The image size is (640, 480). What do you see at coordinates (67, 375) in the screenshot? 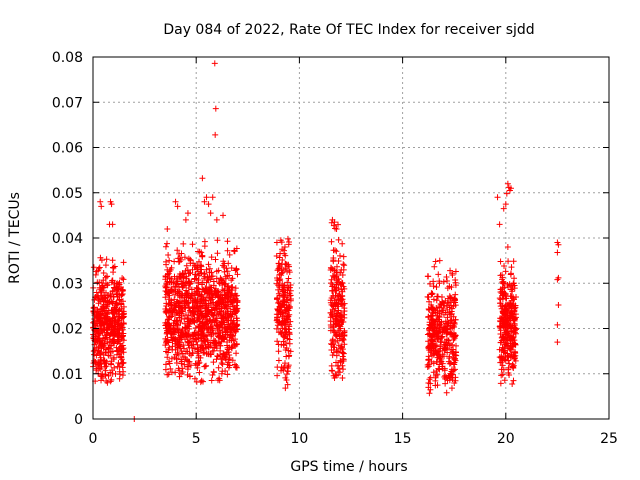
I see `y-tick-label: 0.01` at bounding box center [67, 375].